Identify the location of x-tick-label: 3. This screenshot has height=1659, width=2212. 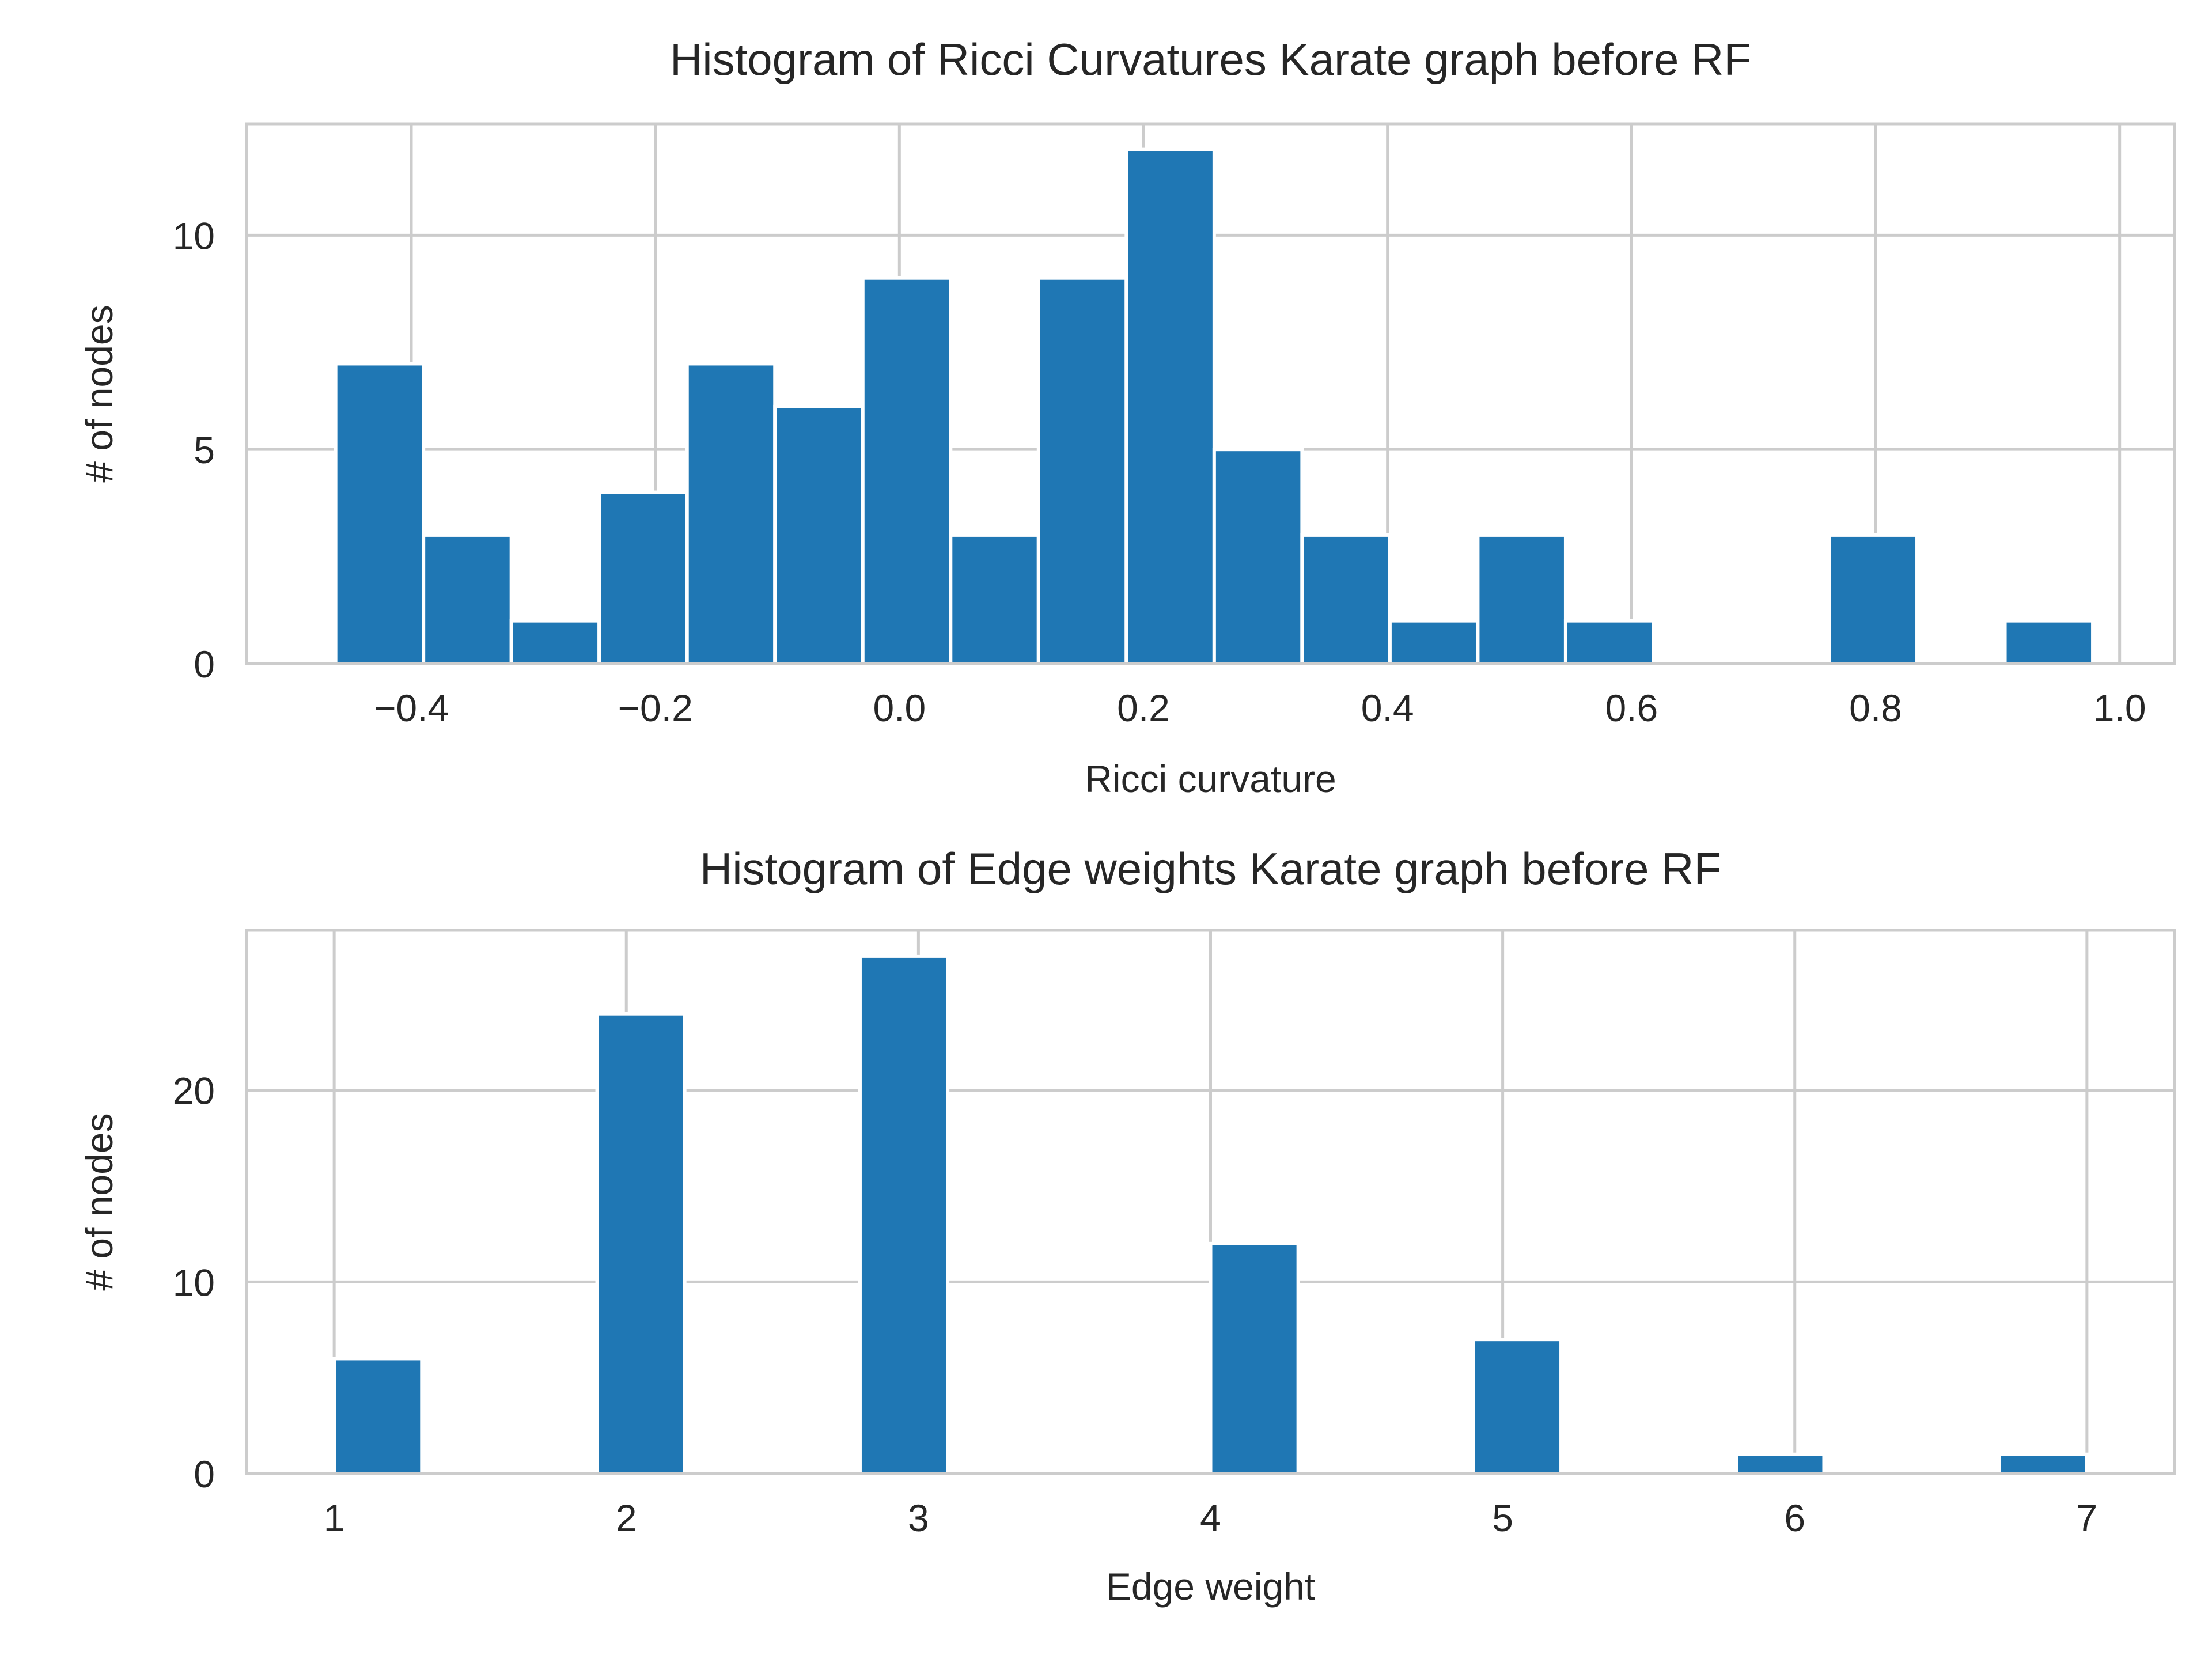
(918, 1518).